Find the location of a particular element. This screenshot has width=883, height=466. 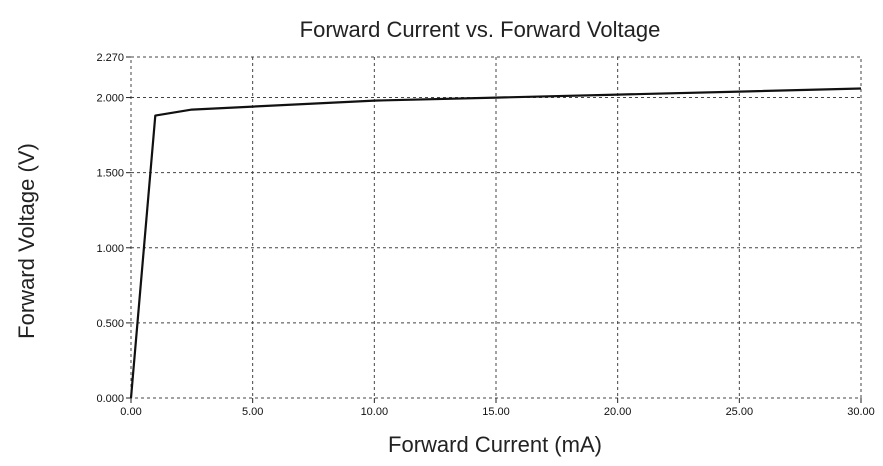

x-tick-label: 25.00 is located at coordinates (740, 412).